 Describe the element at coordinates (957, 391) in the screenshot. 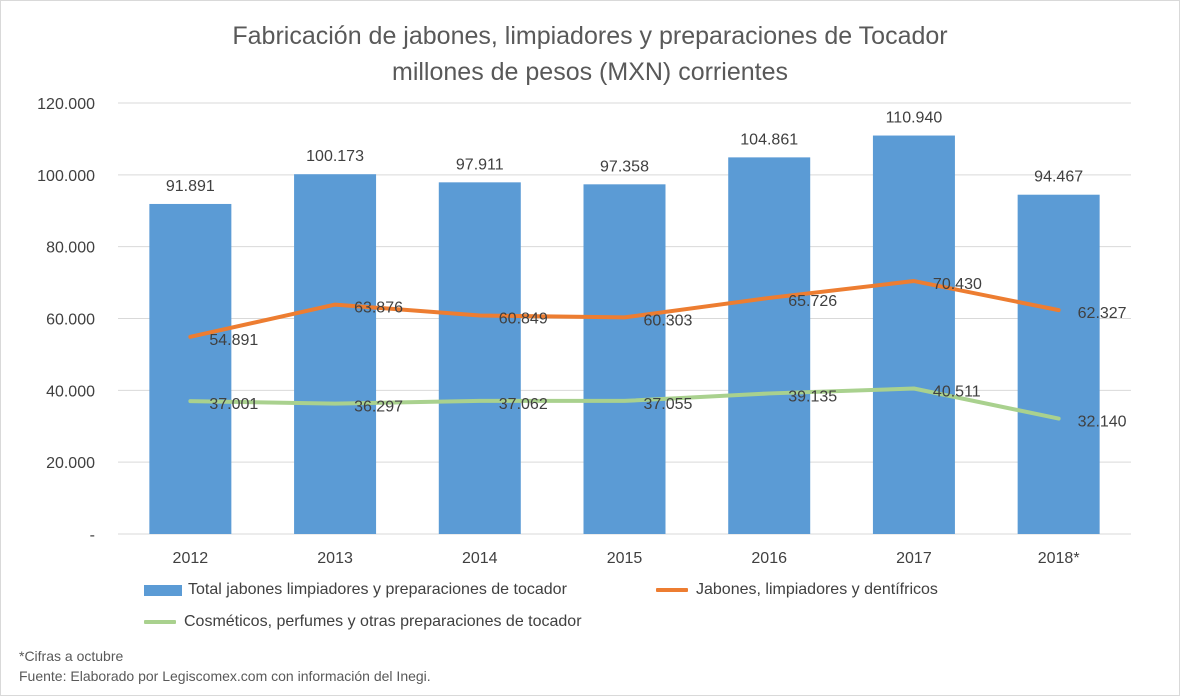

I see `line-data-label-cosmeticos: 40.511` at that location.